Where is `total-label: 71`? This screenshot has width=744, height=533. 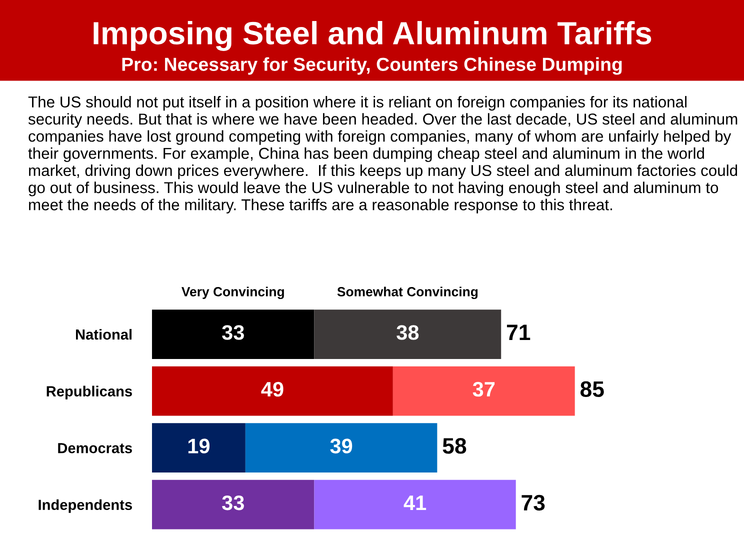 total-label: 71 is located at coordinates (518, 332).